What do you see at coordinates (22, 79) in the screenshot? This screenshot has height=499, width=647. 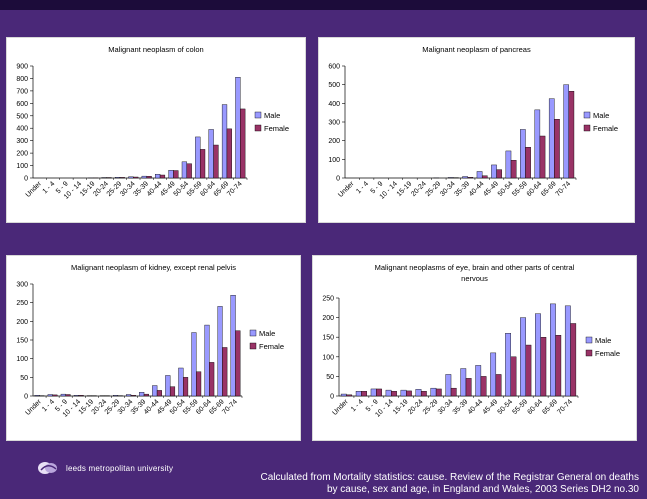 I see `y-tick-label: 800` at bounding box center [22, 79].